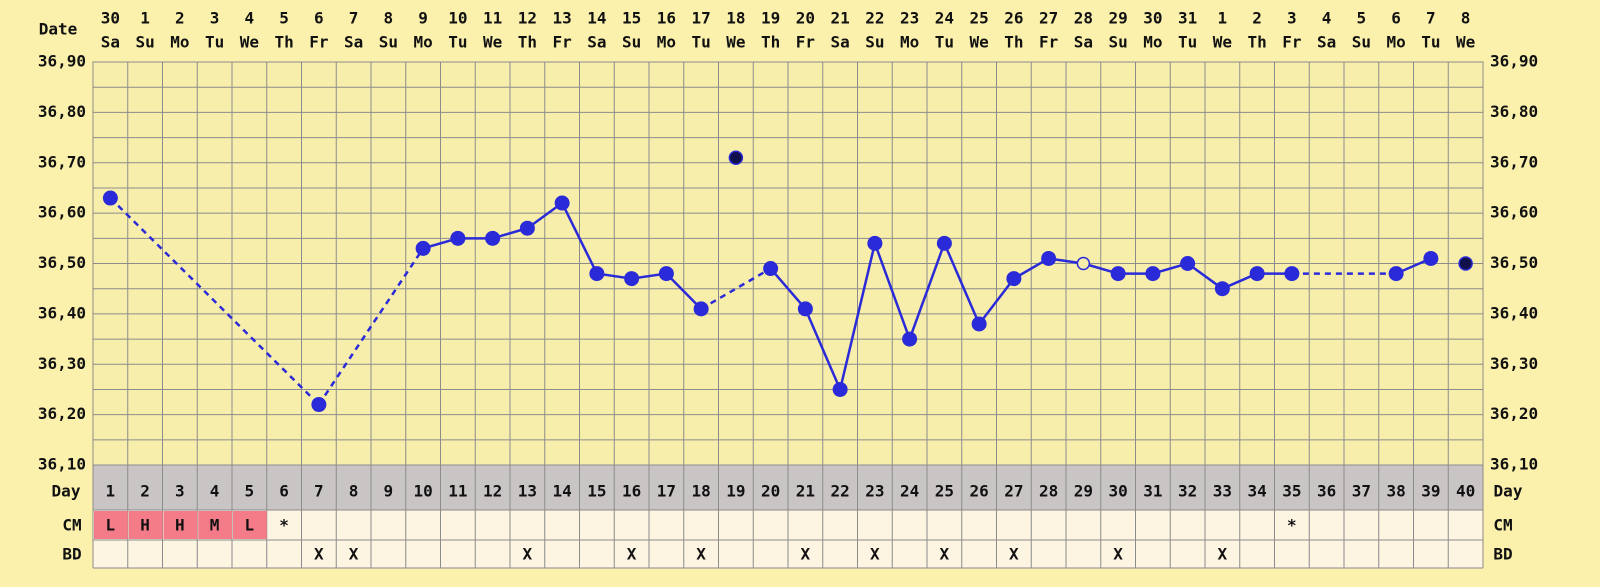  I want to click on day-number: 1, so click(111, 491).